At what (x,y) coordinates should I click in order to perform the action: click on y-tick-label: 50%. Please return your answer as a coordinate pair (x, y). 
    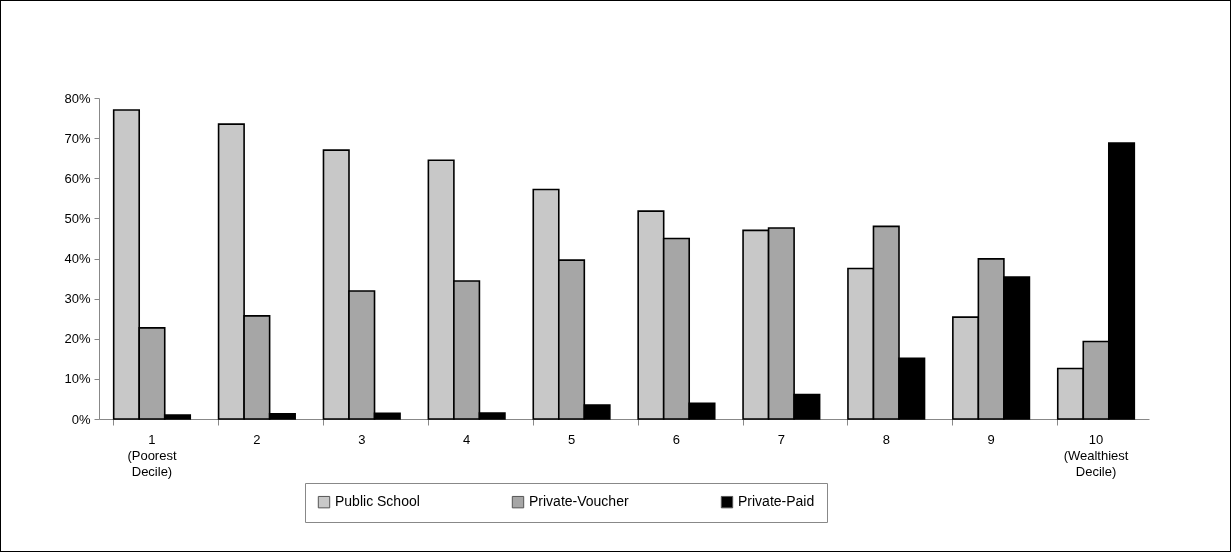
    Looking at the image, I should click on (77, 218).